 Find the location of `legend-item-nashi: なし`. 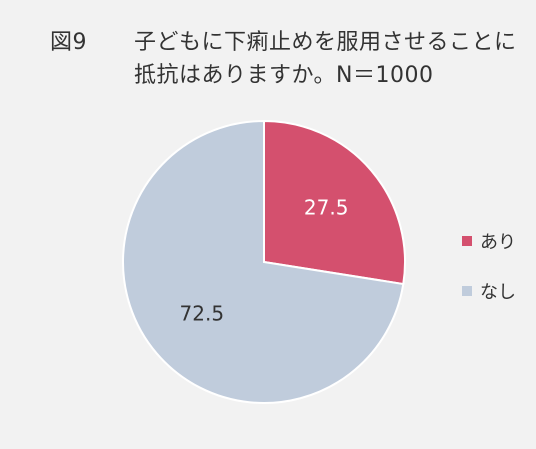

legend-item-nashi: なし is located at coordinates (489, 291).